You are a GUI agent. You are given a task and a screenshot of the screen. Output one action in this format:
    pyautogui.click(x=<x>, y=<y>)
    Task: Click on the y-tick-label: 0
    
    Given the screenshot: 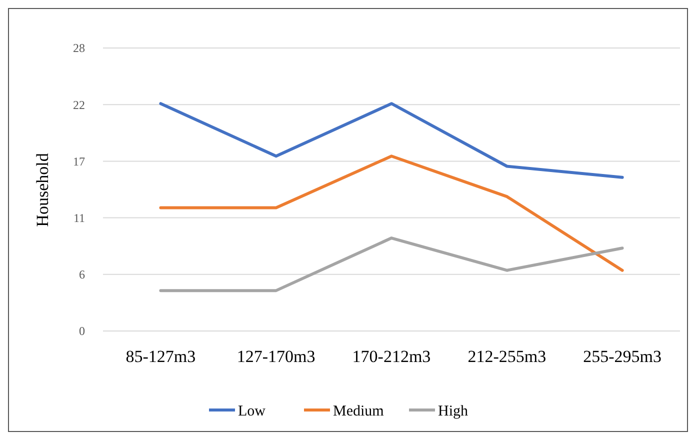 What is the action you would take?
    pyautogui.click(x=82, y=331)
    